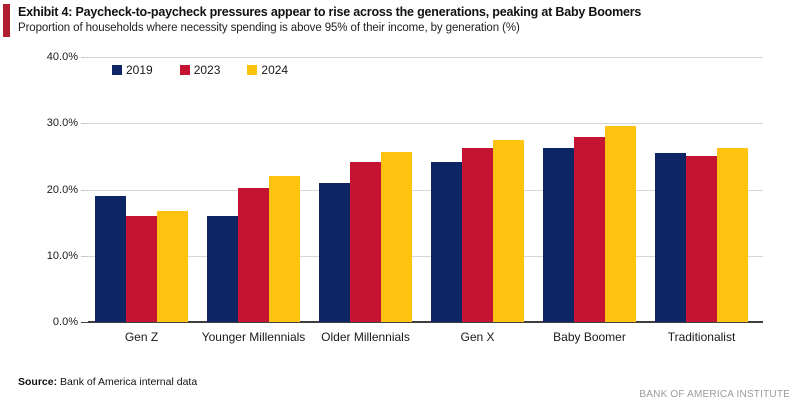  Describe the element at coordinates (110, 259) in the screenshot. I see `bar-2019-gen-z` at that location.